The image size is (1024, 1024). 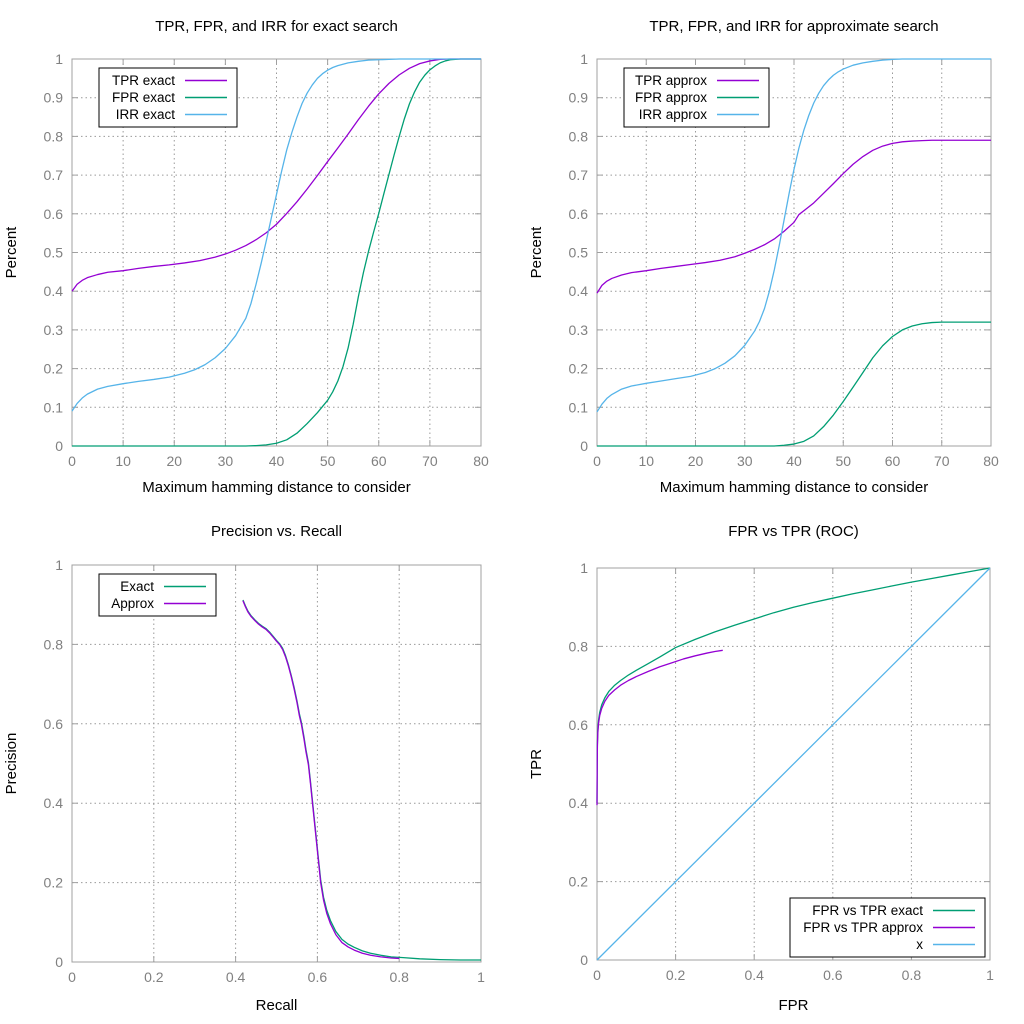 What do you see at coordinates (671, 97) in the screenshot?
I see `legend-label: FPR approx` at bounding box center [671, 97].